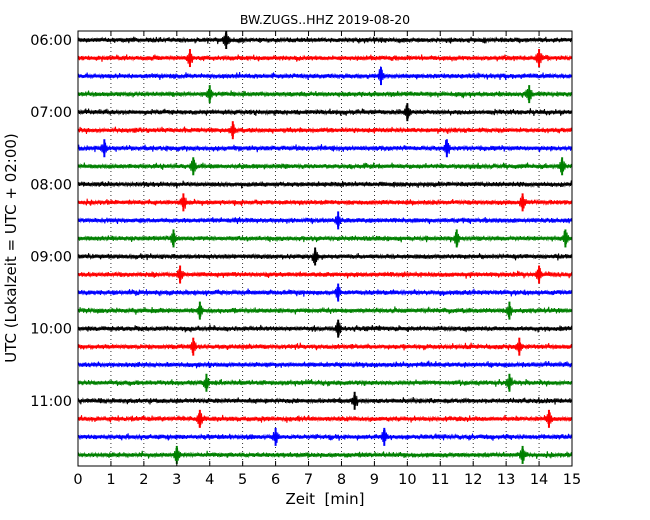  What do you see at coordinates (209, 480) in the screenshot?
I see `x-tick-label: 4` at bounding box center [209, 480].